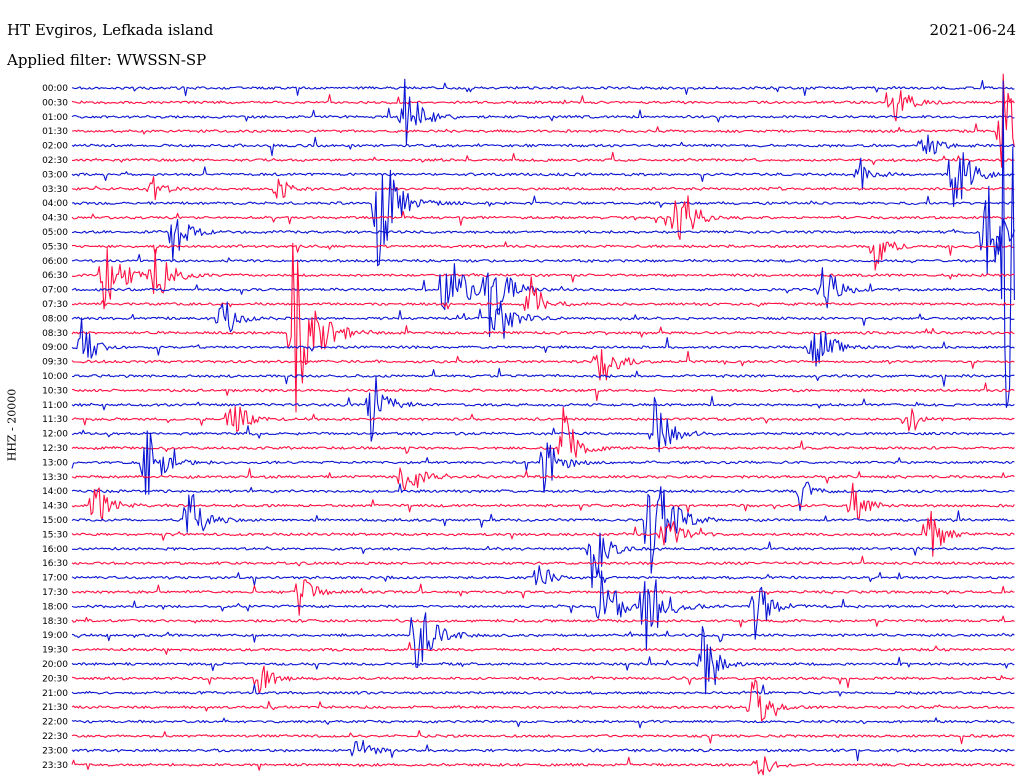 This screenshot has height=780, width=1024. Describe the element at coordinates (55, 492) in the screenshot. I see `row-time-label: 14:00` at that location.